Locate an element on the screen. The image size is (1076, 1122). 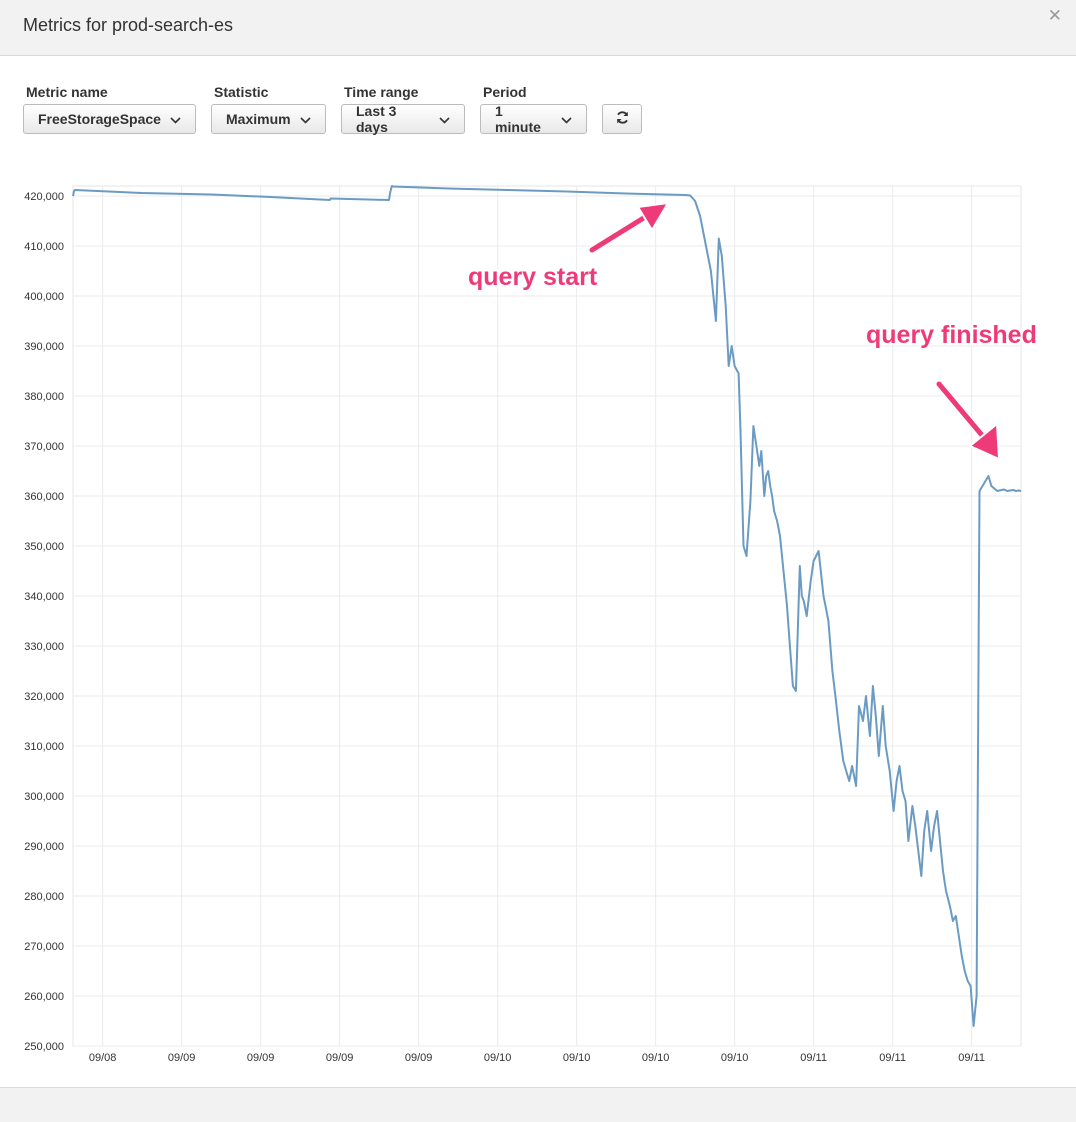
y-tick-label: 290,000 is located at coordinates (44, 847).